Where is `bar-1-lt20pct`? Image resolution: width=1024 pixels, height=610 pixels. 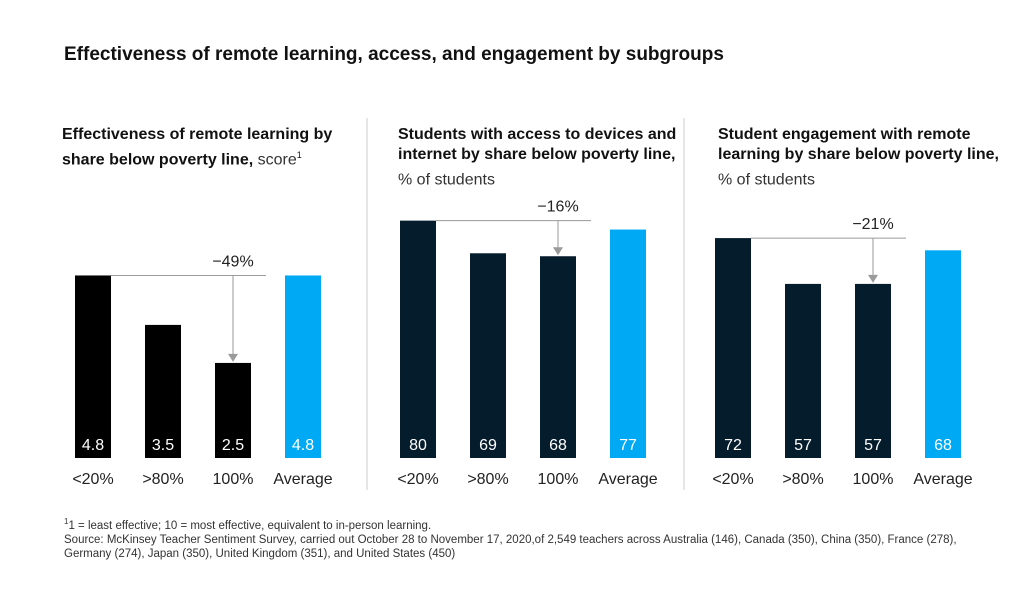
bar-1-lt20pct is located at coordinates (93, 366).